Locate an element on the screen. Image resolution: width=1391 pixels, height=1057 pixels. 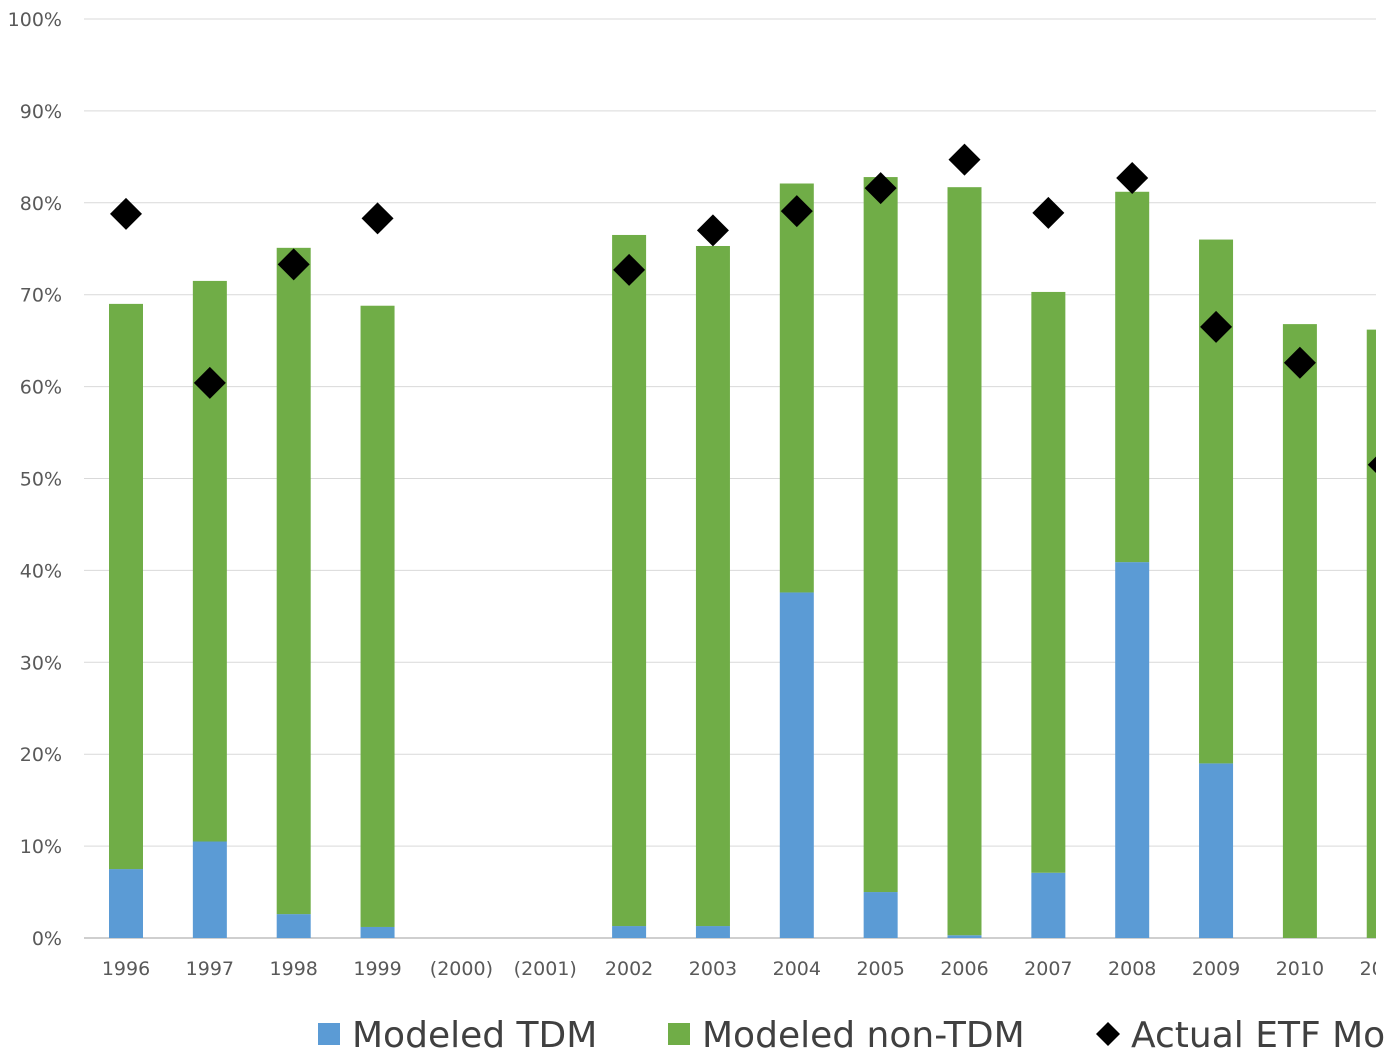
x-tick-label: 2008 is located at coordinates (1132, 969).